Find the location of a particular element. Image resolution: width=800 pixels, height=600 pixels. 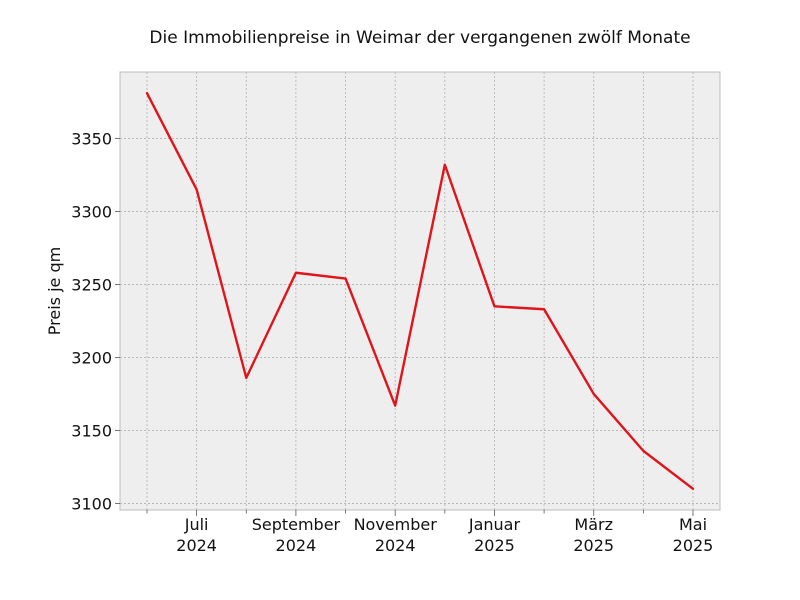

y-tick-label: 3350 is located at coordinates (91, 138).